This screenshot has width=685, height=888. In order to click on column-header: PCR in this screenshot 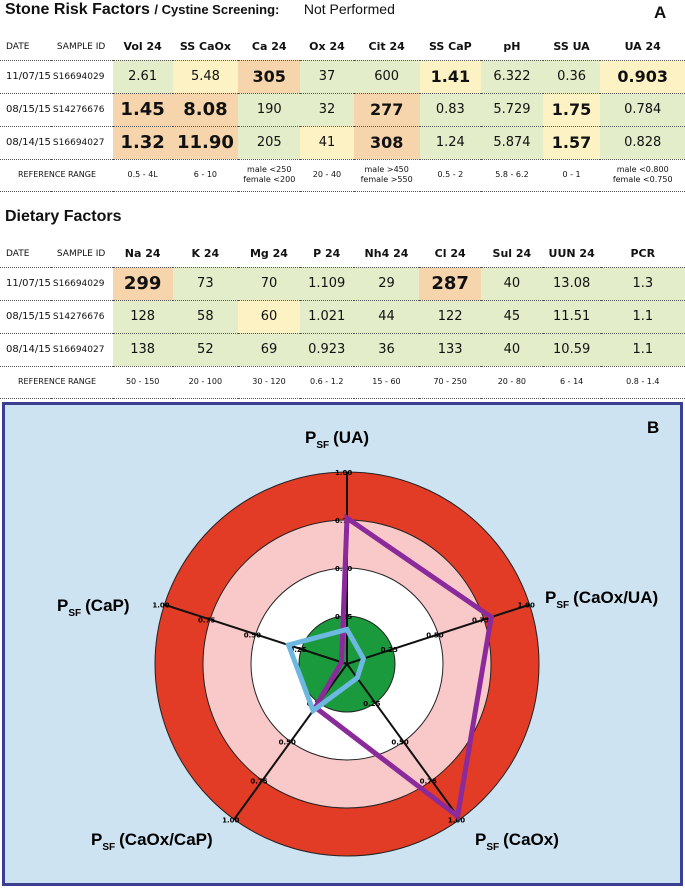, I will do `click(642, 254)`.